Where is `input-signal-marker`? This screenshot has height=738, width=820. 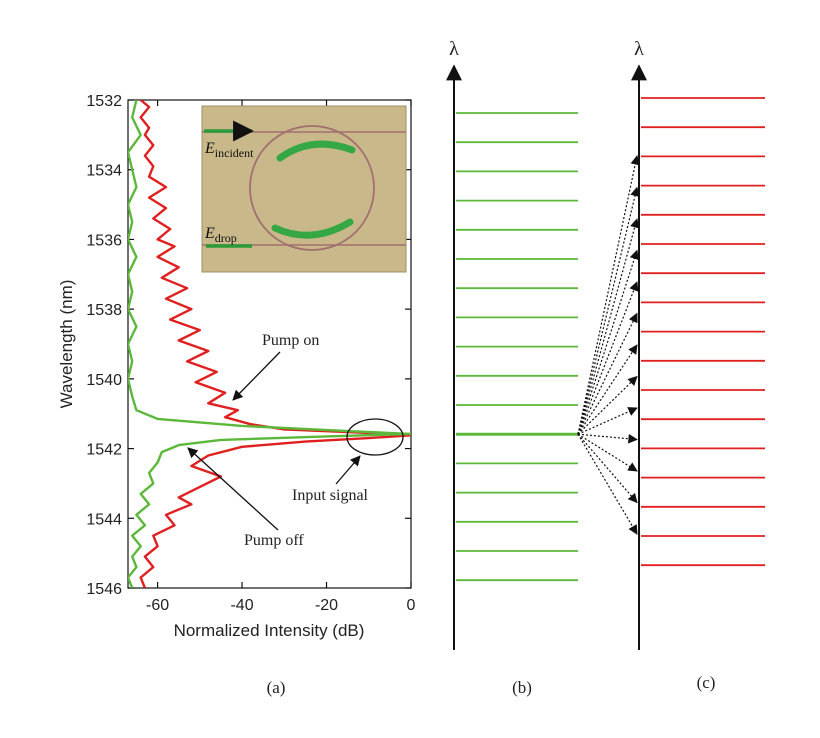 input-signal-marker is located at coordinates (375, 437).